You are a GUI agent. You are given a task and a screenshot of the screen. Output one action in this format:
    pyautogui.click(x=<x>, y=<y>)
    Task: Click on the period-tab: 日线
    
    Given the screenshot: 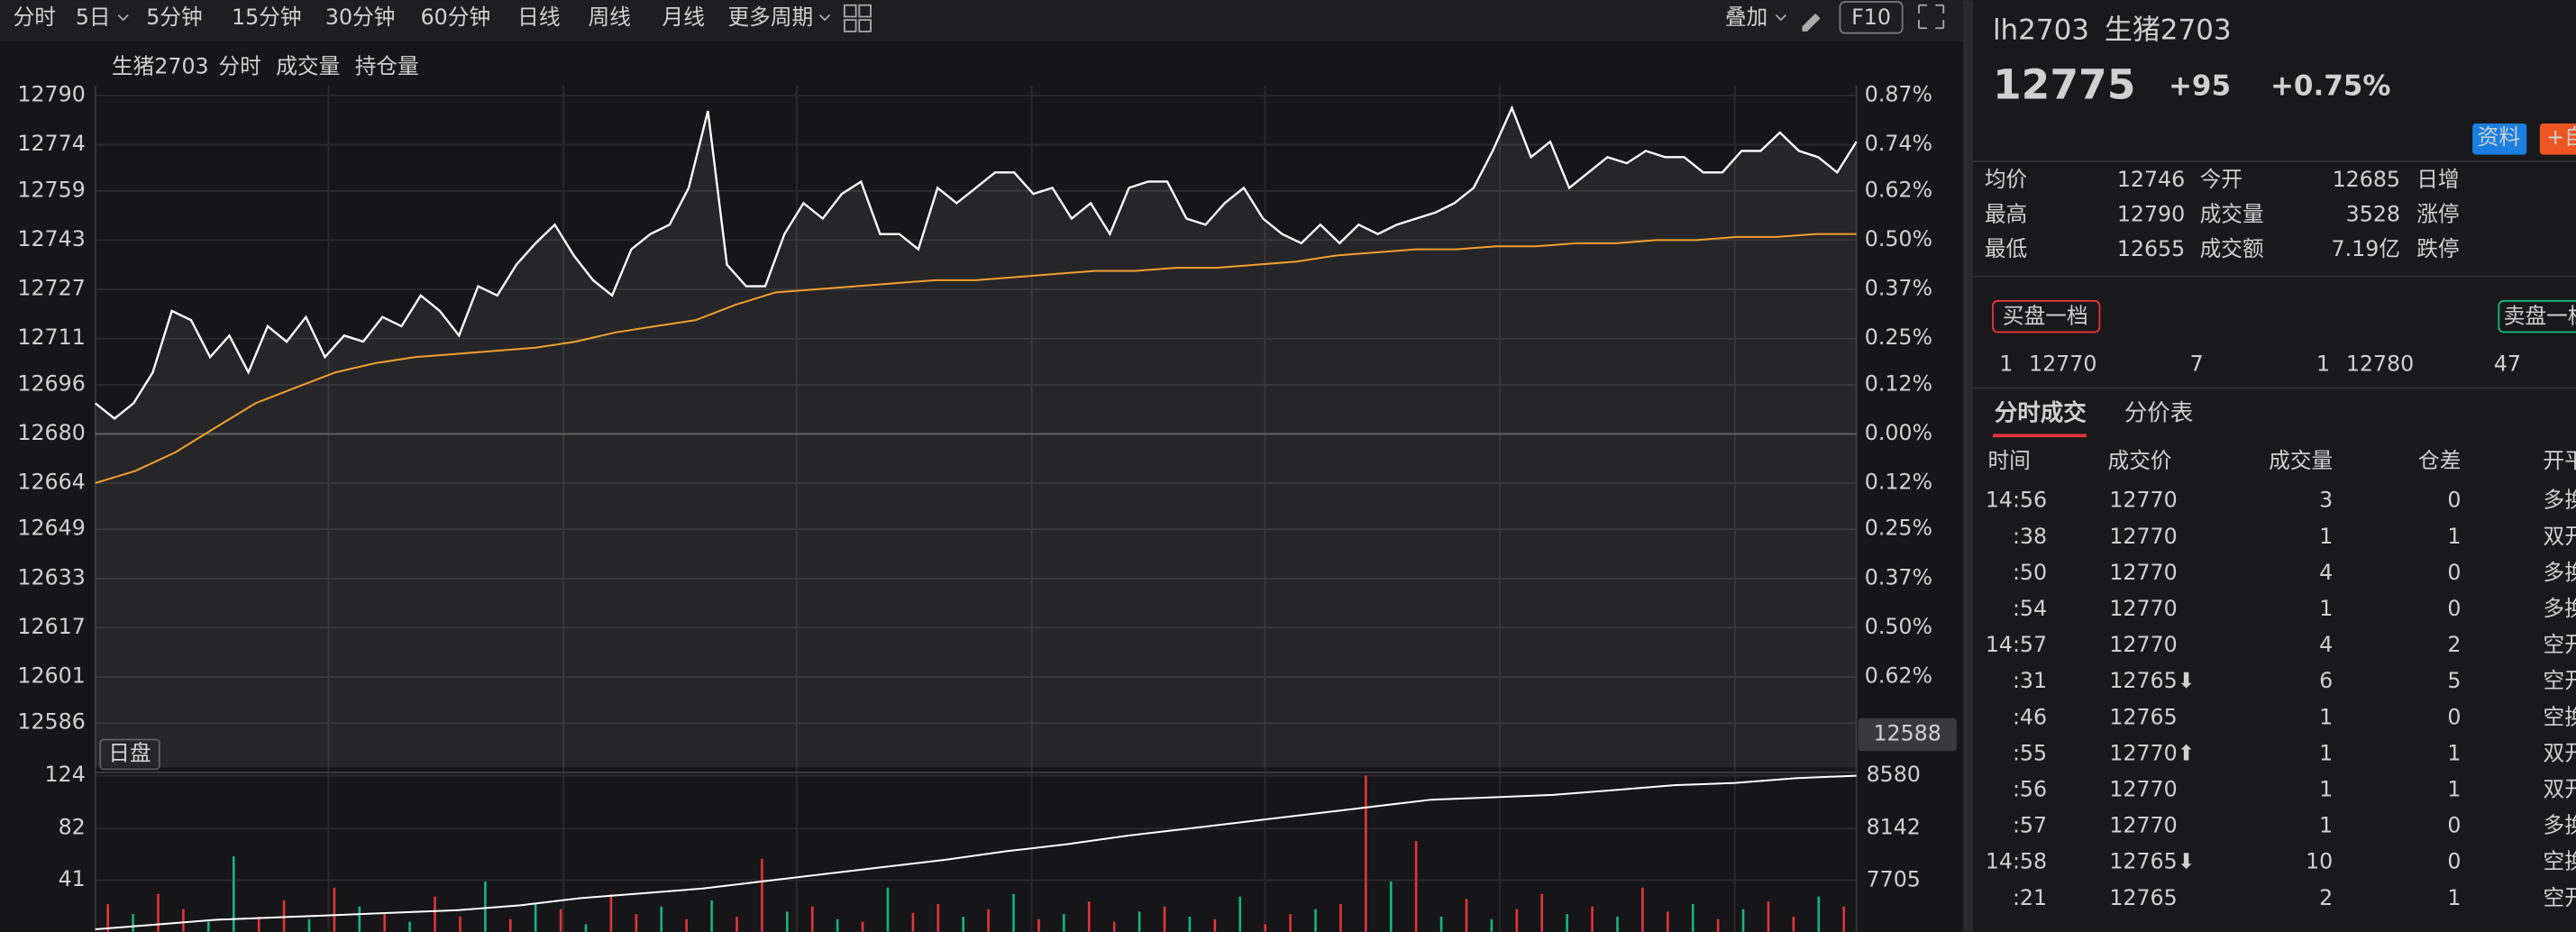 What is the action you would take?
    pyautogui.click(x=538, y=18)
    